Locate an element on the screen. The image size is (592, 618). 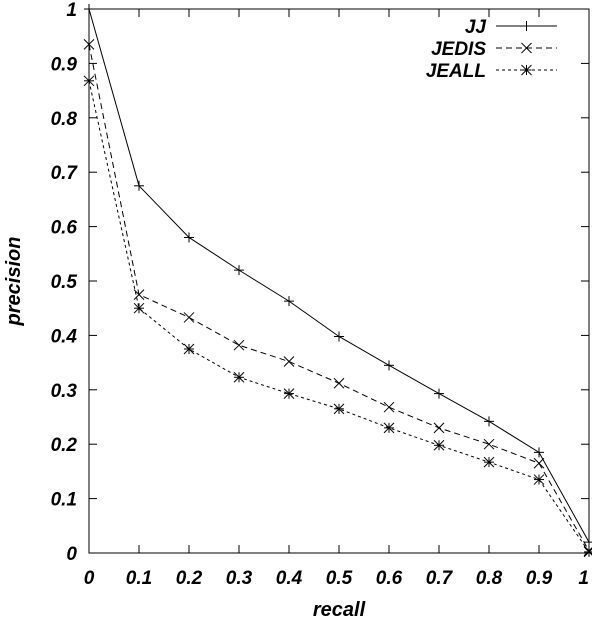
legend-label: JEDIS is located at coordinates (458, 49).